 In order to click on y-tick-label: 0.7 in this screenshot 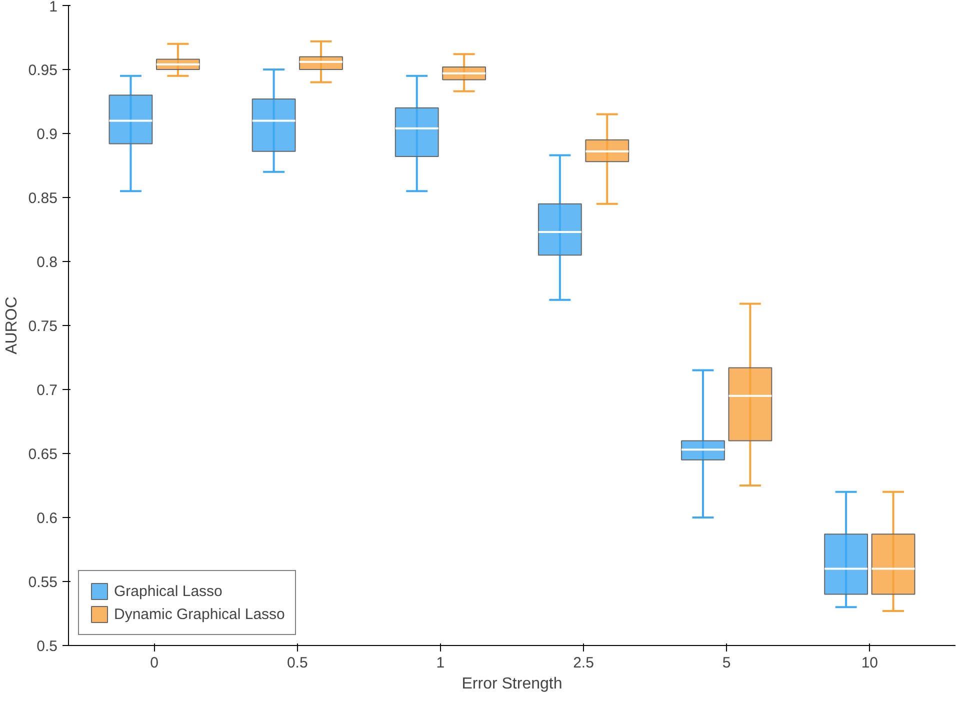, I will do `click(47, 390)`.